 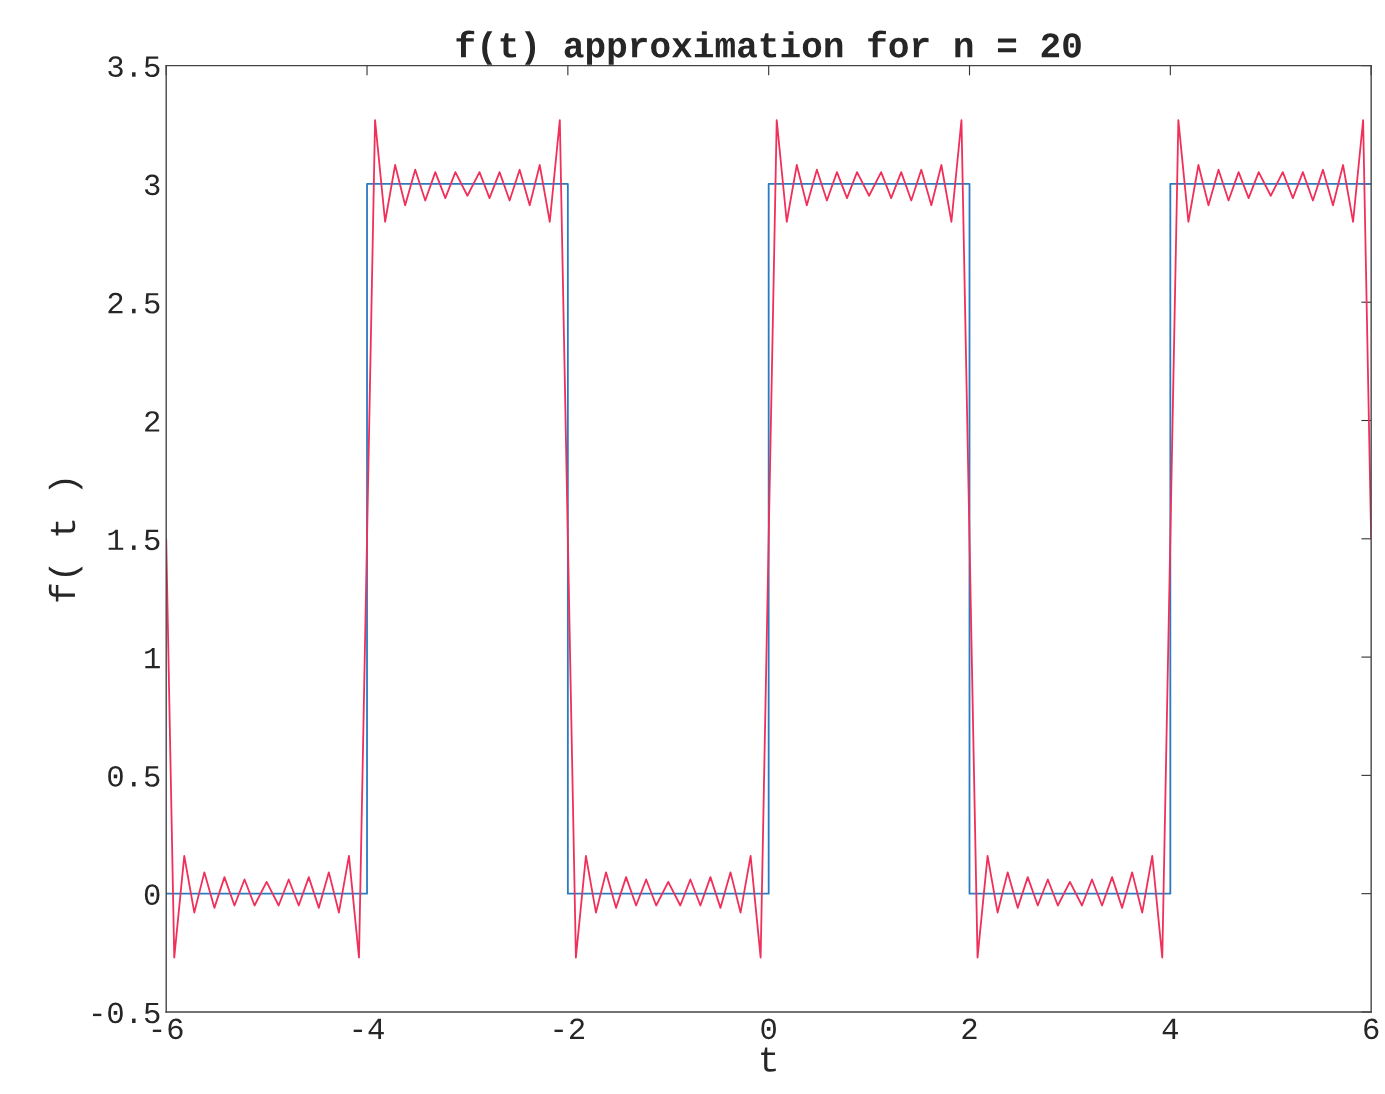 I want to click on y-tick-label: 3, so click(x=152, y=185).